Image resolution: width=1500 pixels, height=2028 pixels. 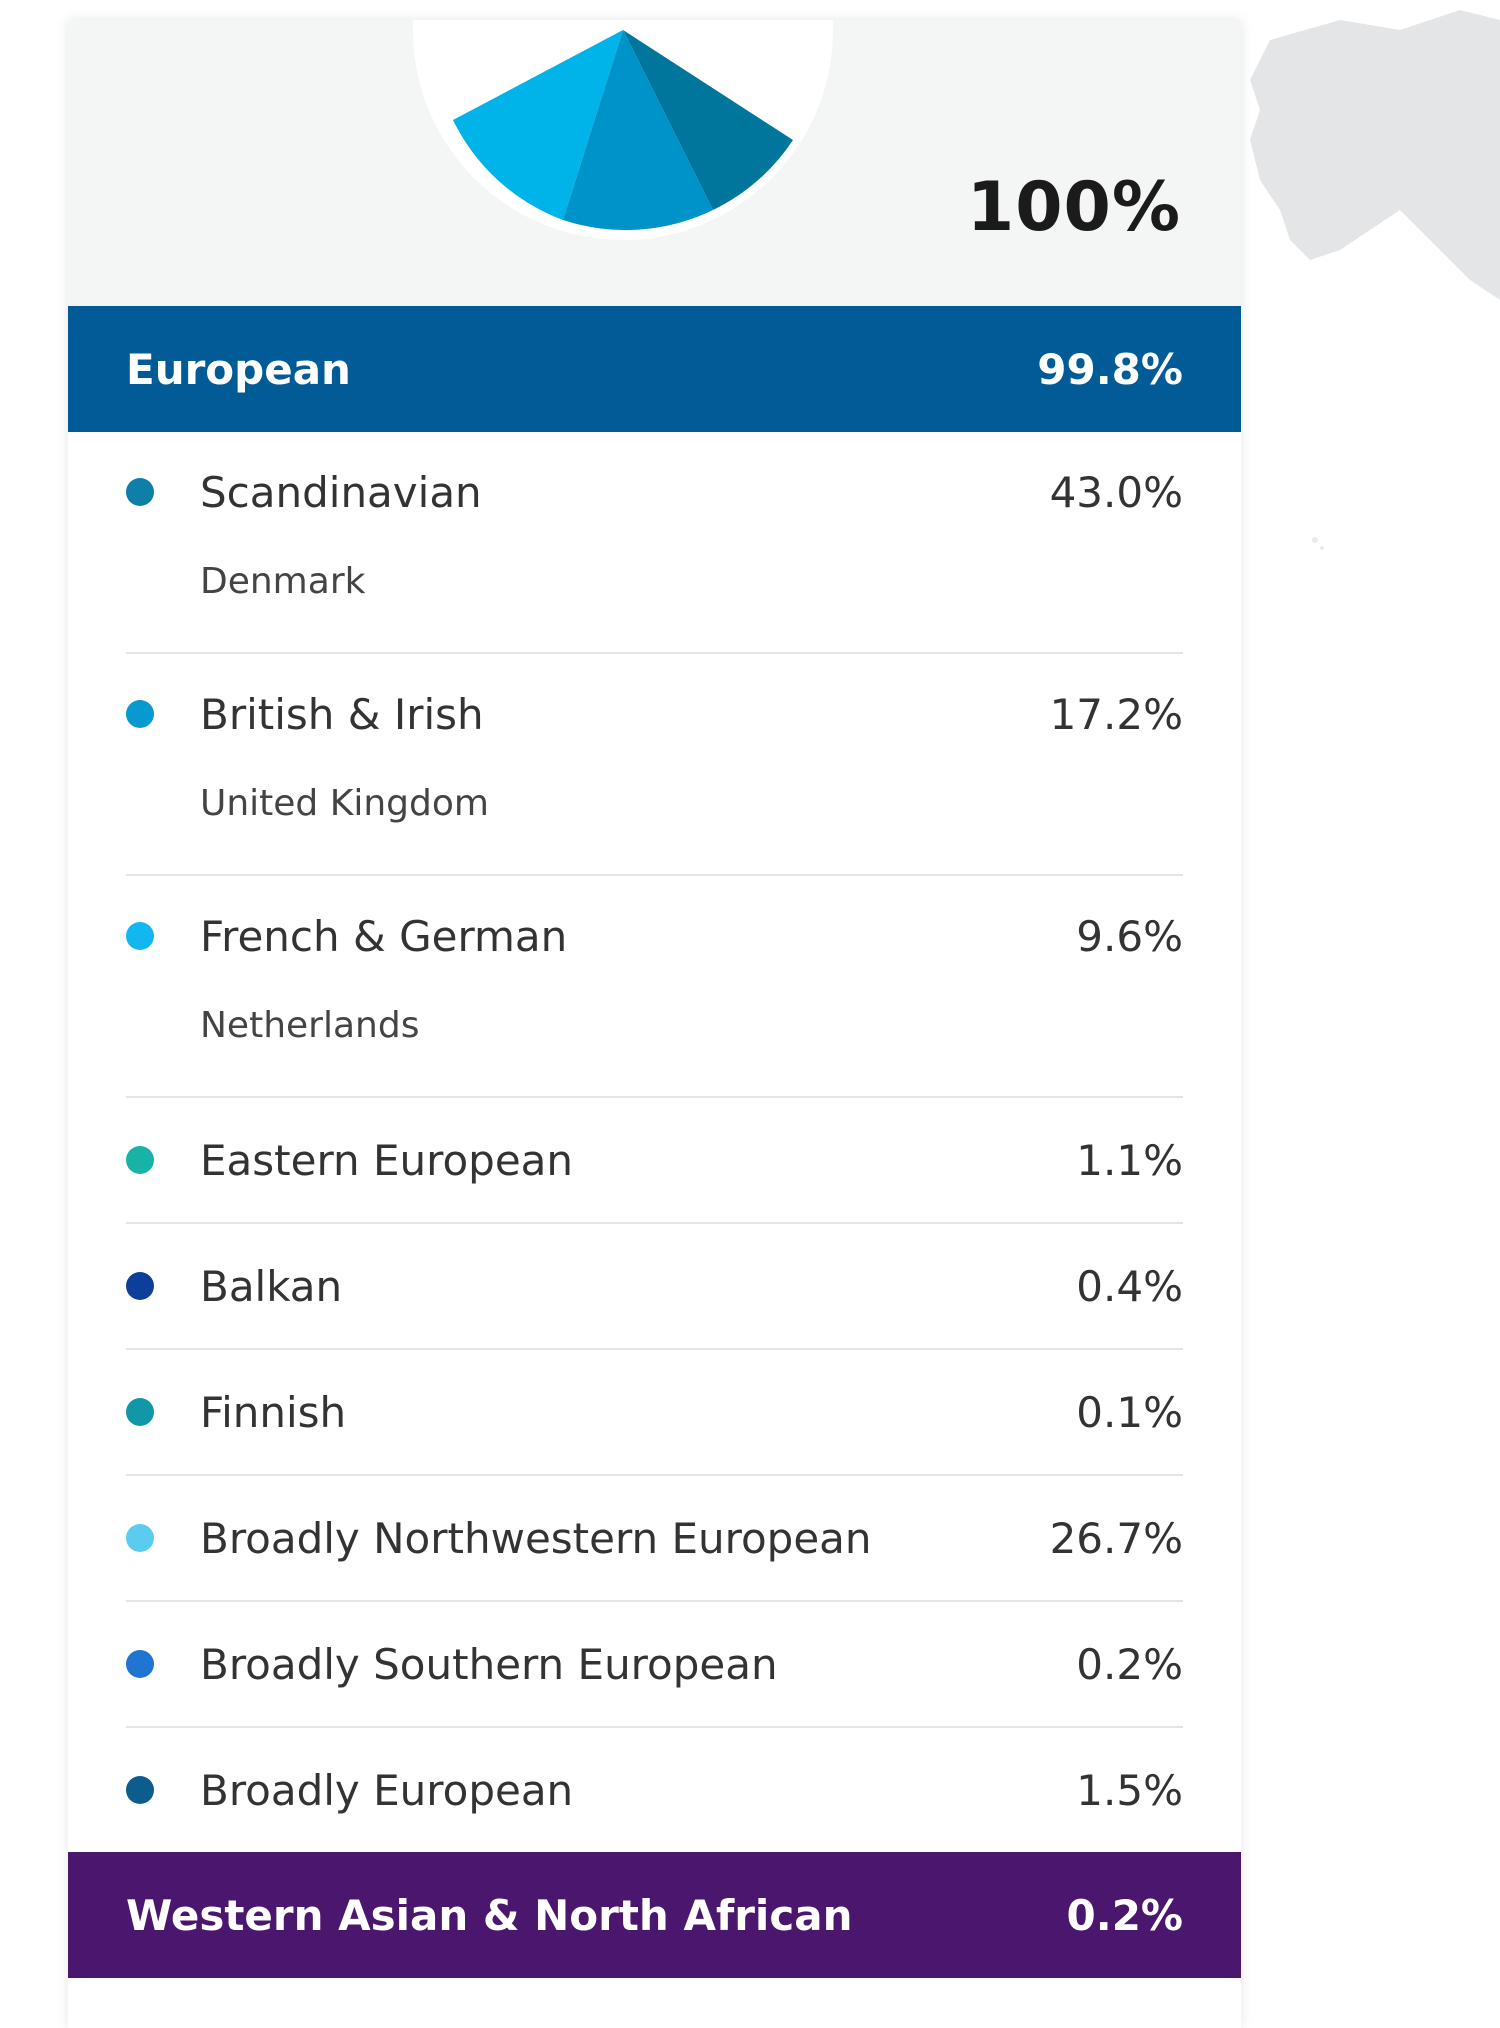 I want to click on item-sublabel: Denmark, so click(x=283, y=581).